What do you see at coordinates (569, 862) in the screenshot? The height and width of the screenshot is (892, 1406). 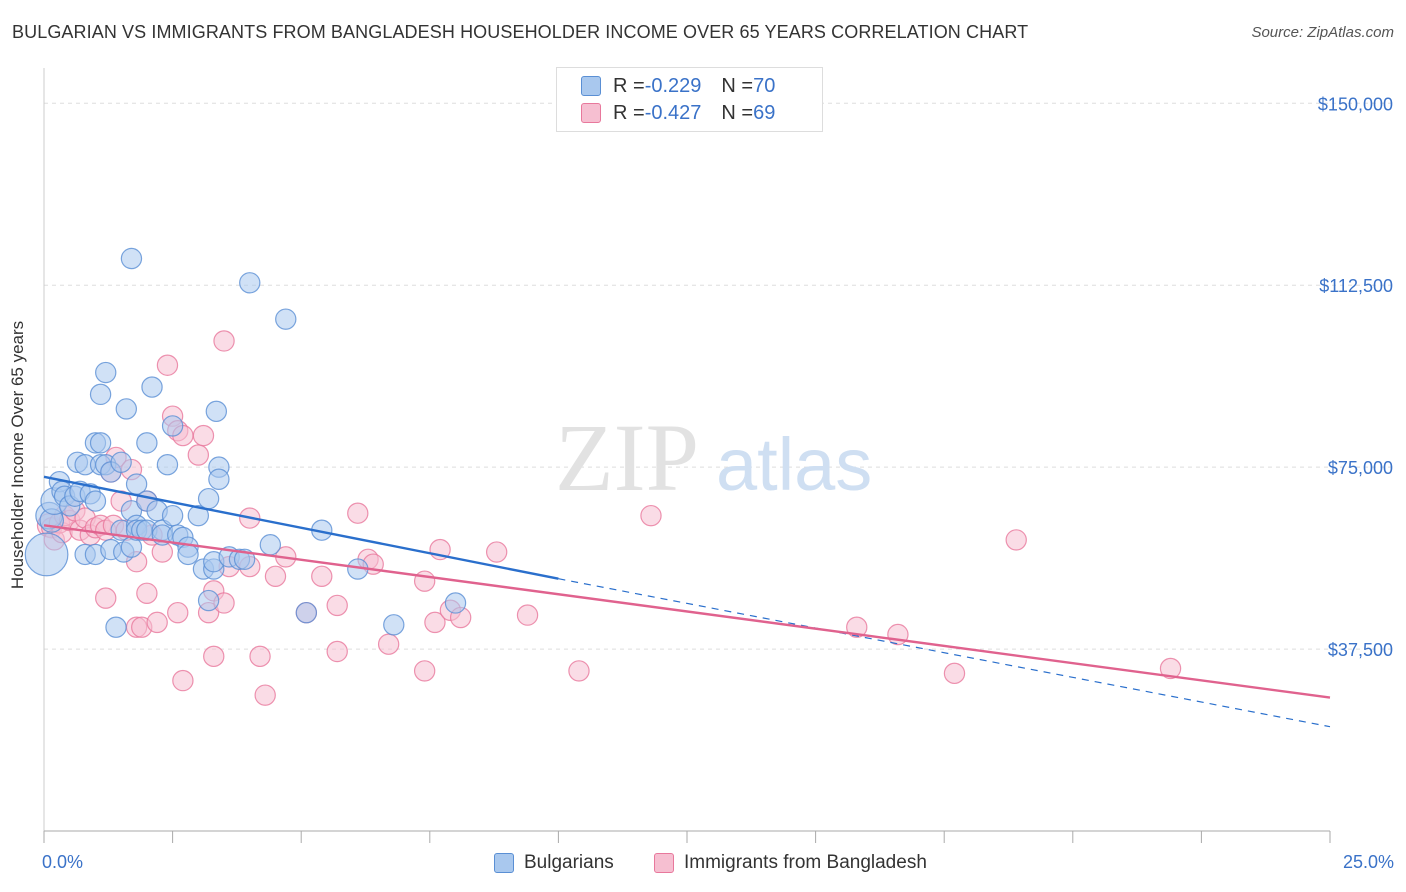 I see `legend-label: Bulgarians` at bounding box center [569, 862].